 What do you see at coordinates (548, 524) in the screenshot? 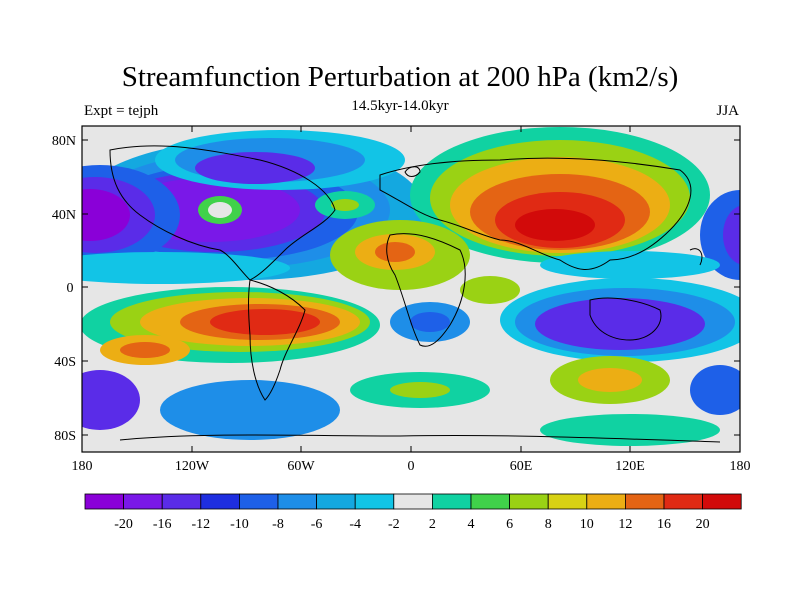
I see `colorbar-label: 8` at bounding box center [548, 524].